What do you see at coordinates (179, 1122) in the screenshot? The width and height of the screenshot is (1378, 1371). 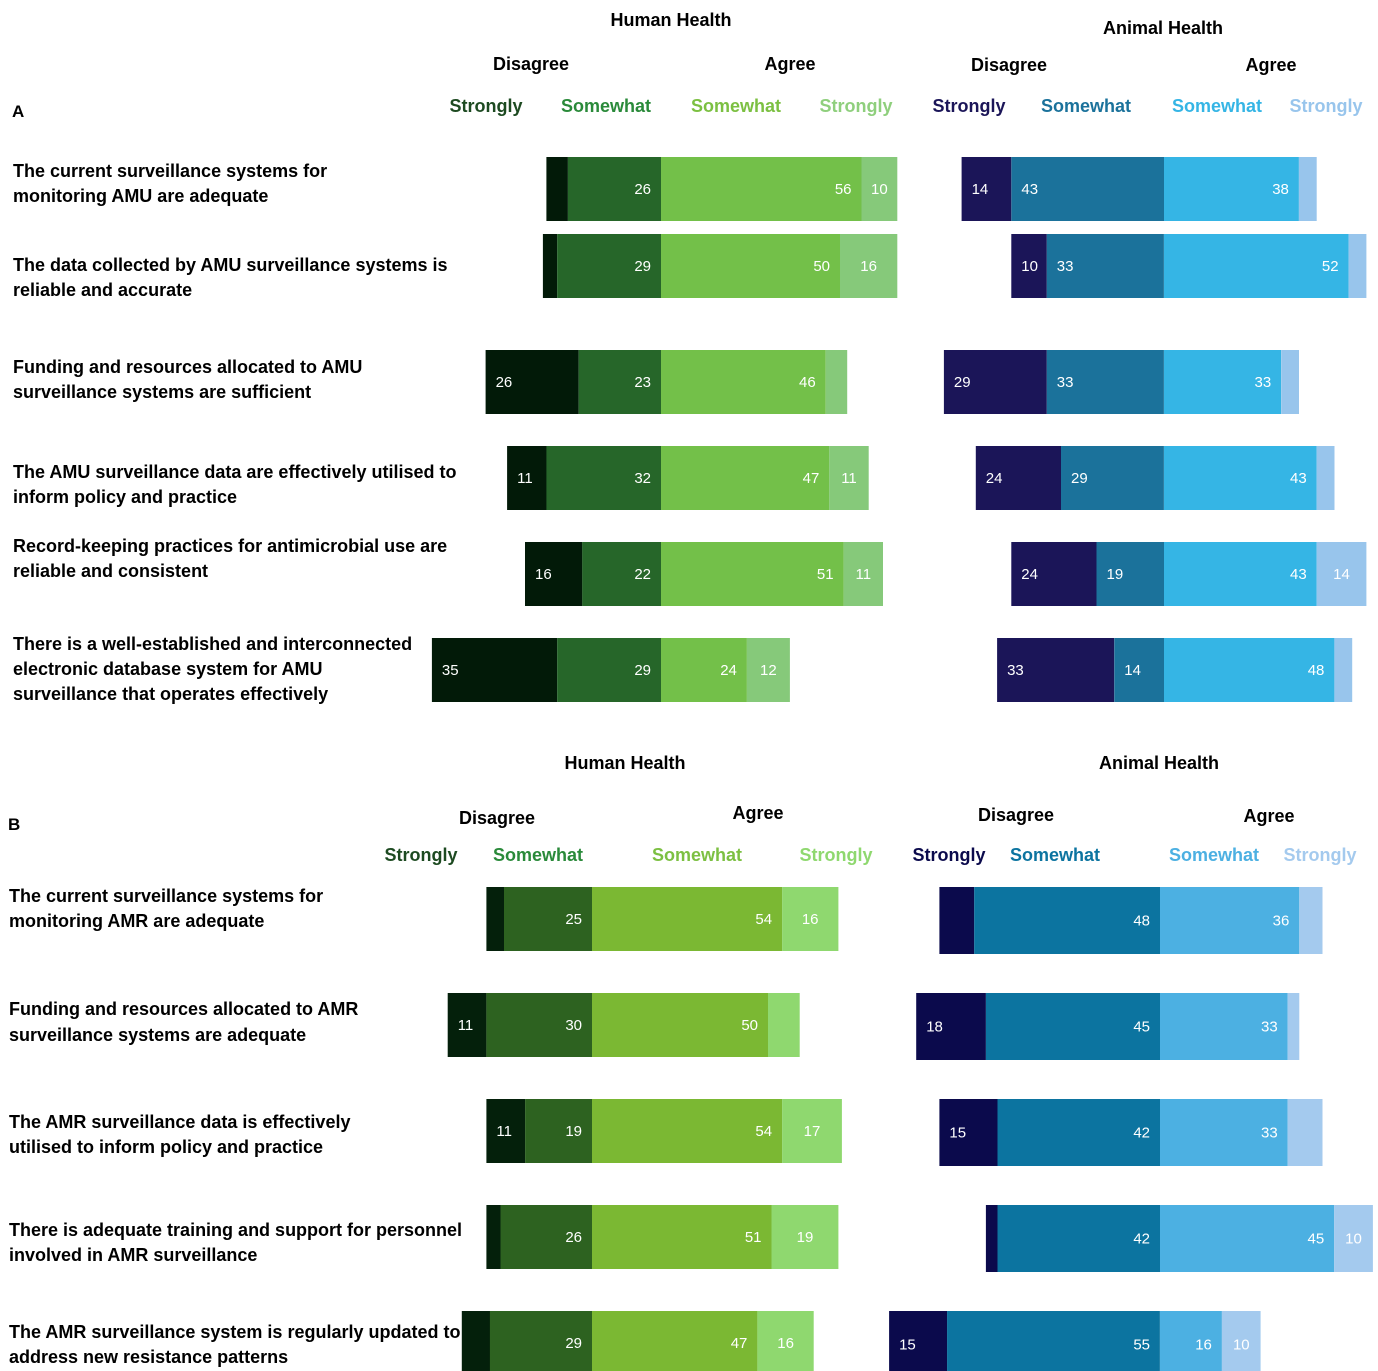 I see `statement-b-3-line-1: The AMR surveillance data is effectively` at bounding box center [179, 1122].